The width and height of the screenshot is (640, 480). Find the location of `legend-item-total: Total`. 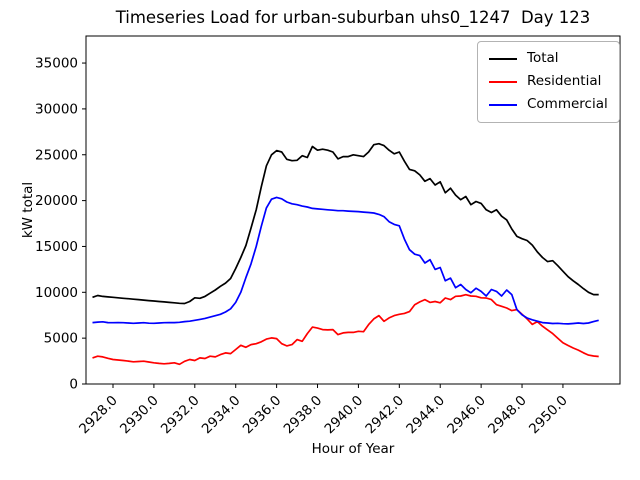

legend-item-total: Total is located at coordinates (548, 58).